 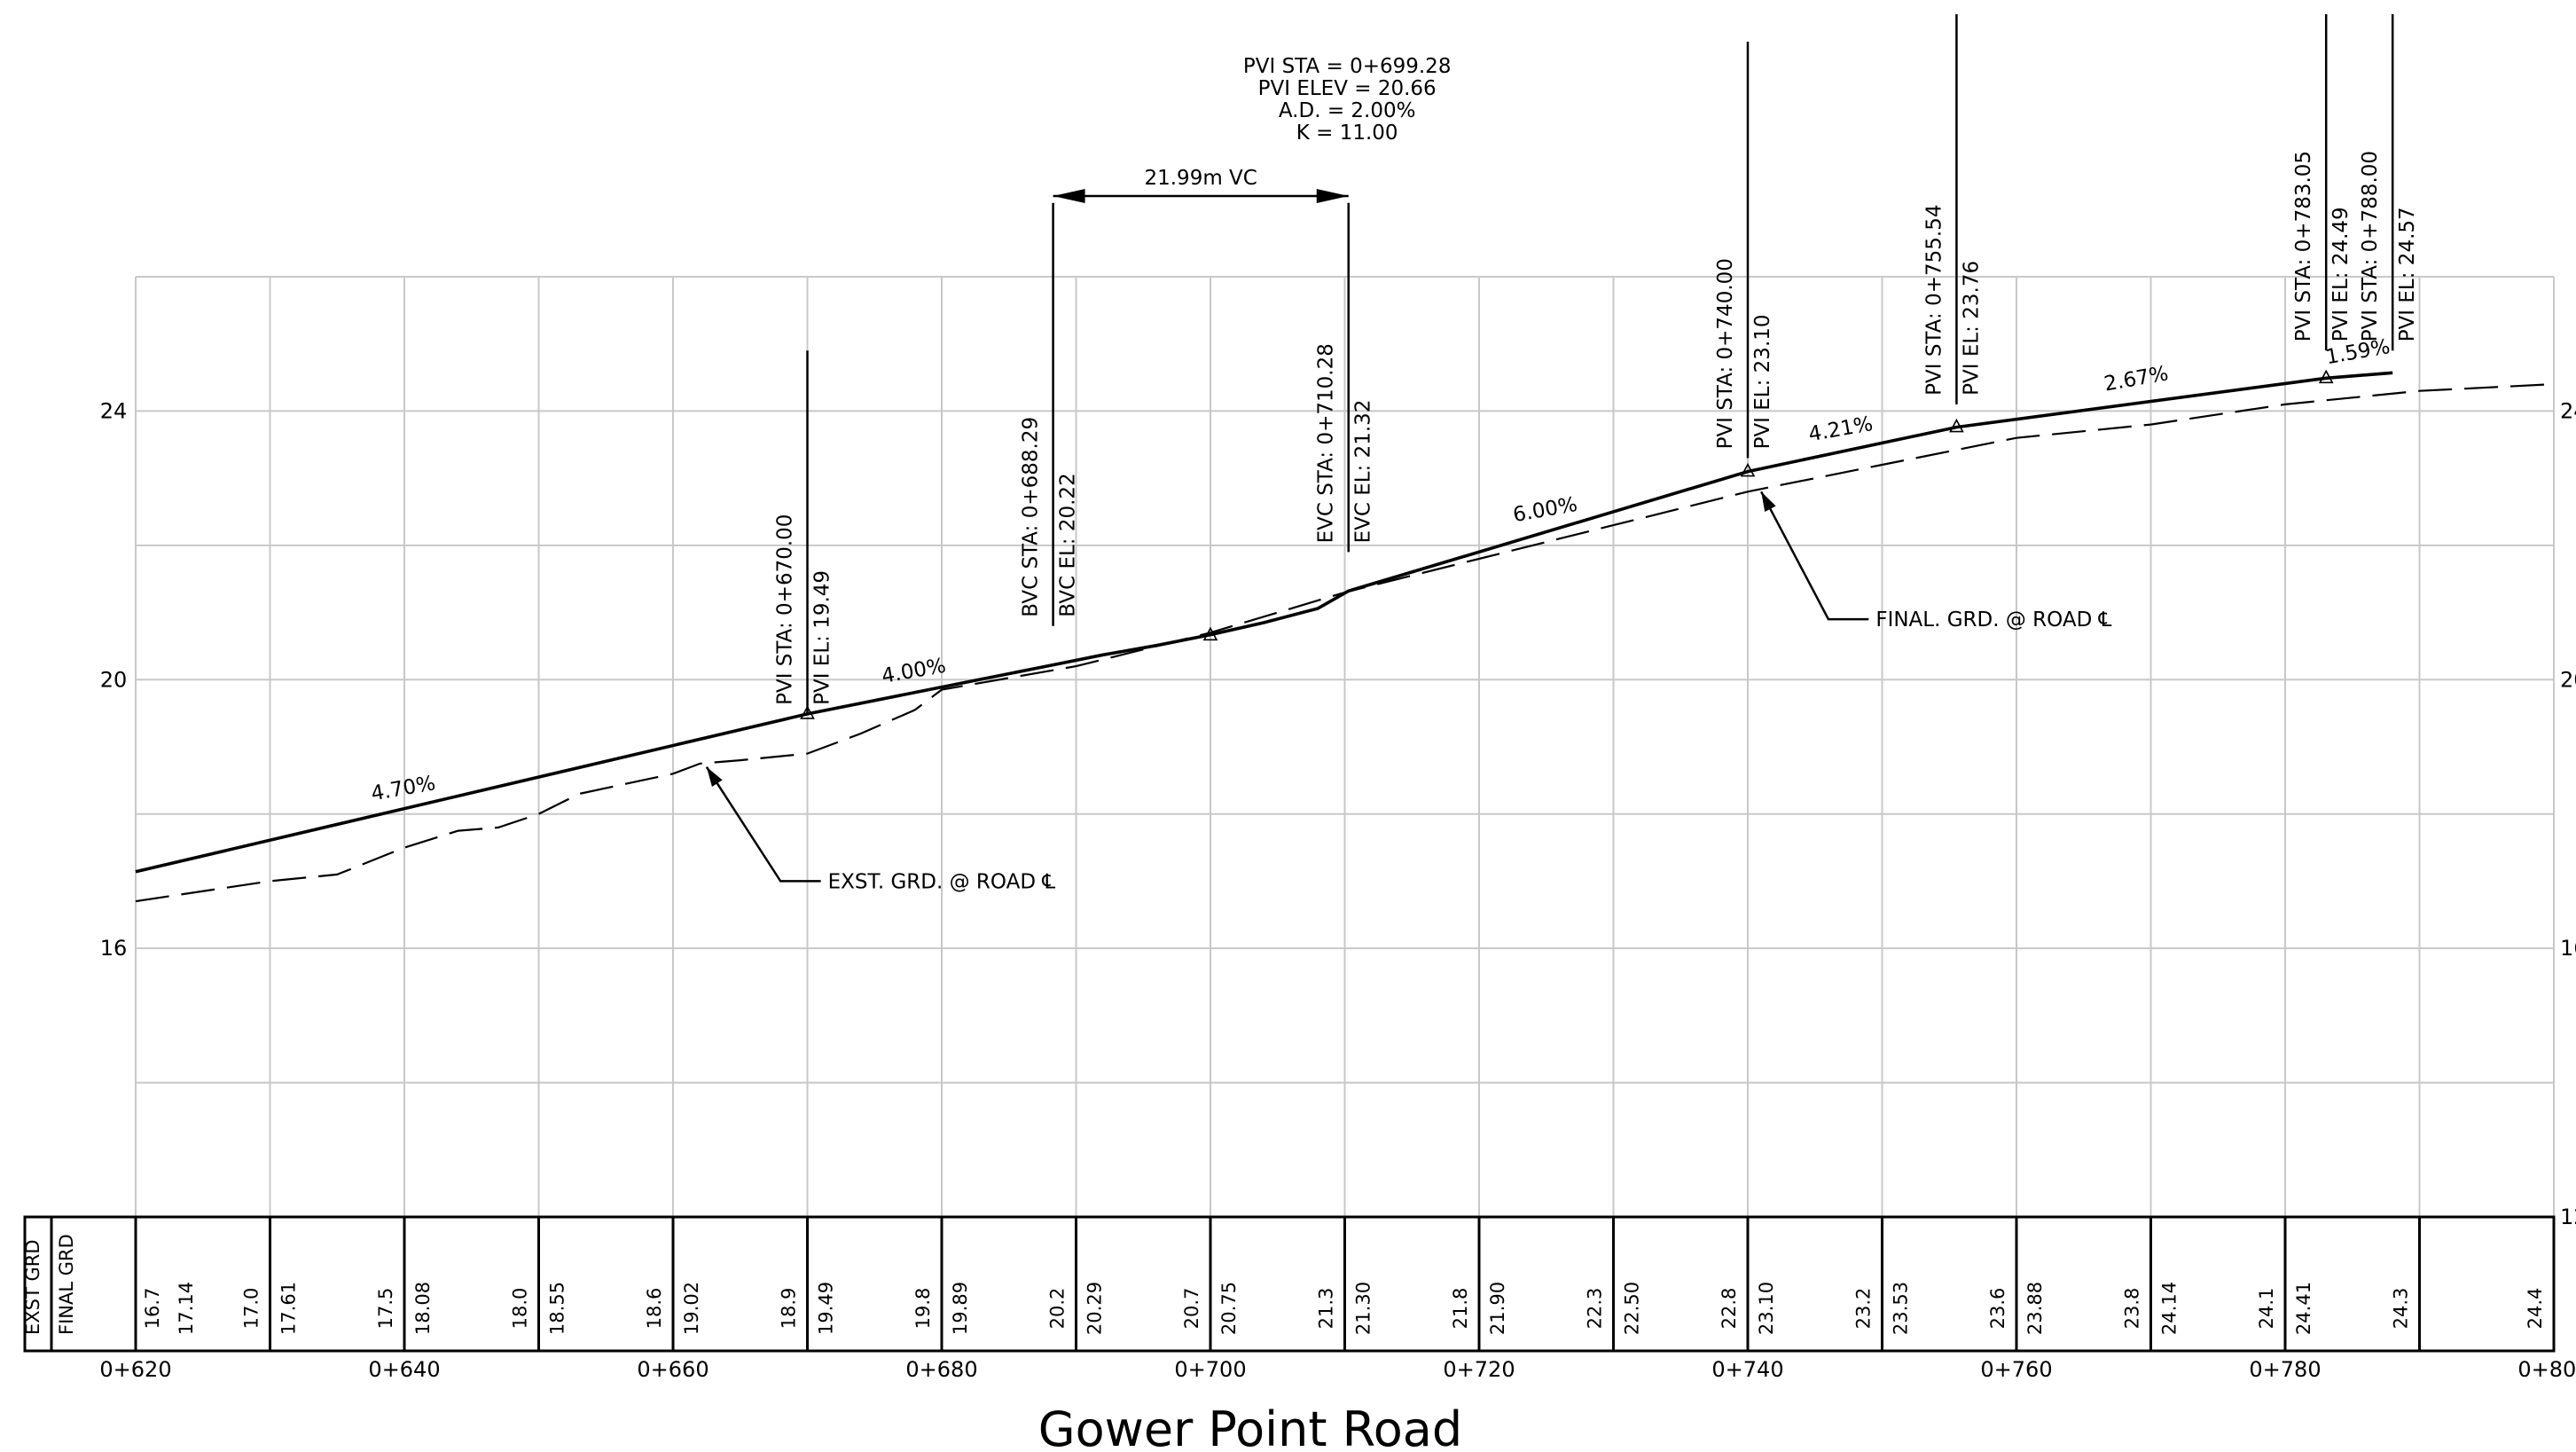 I want to click on y-tick-label-left: 24, so click(x=114, y=410).